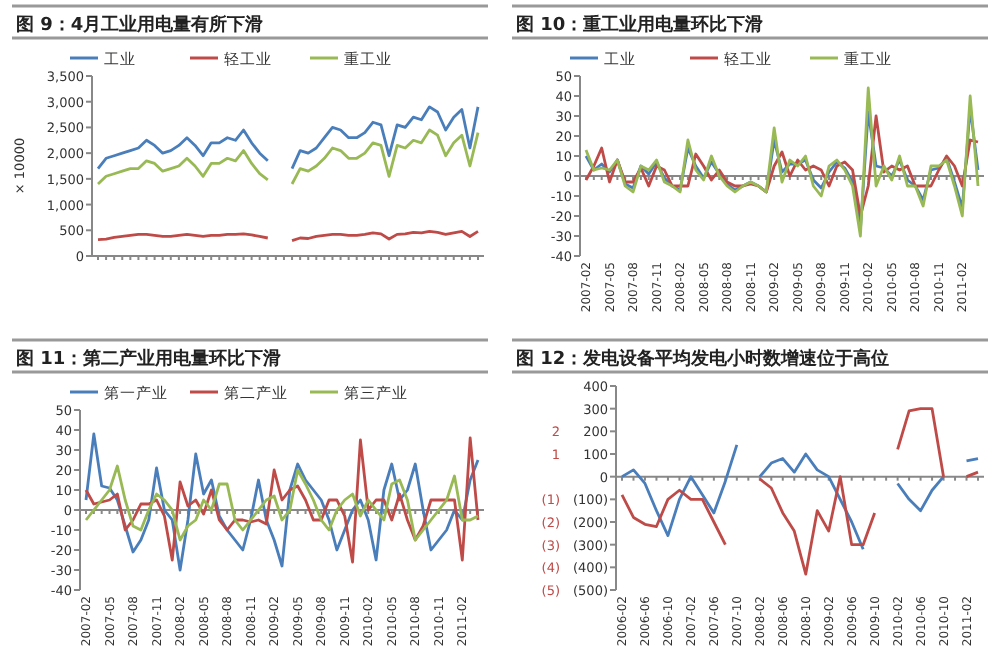 Image resolution: width=1000 pixels, height=668 pixels. I want to click on chart-title: 图 12：发电设备平均发电小时数增速位于高位, so click(703, 359).